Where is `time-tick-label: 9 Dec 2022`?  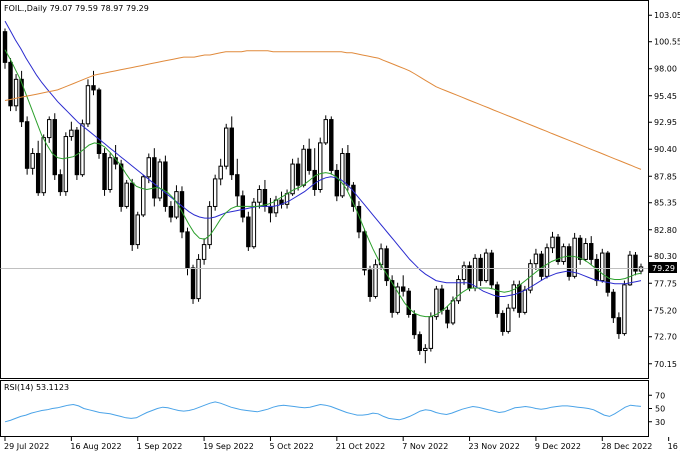
time-tick-label: 9 Dec 2022 is located at coordinates (558, 446).